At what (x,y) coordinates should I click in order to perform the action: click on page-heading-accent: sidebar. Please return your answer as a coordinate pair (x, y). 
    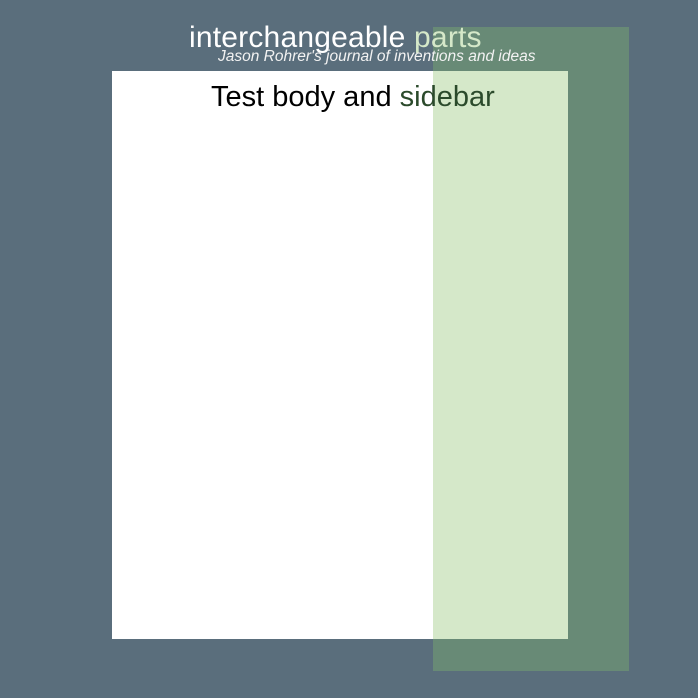
    Looking at the image, I should click on (447, 97).